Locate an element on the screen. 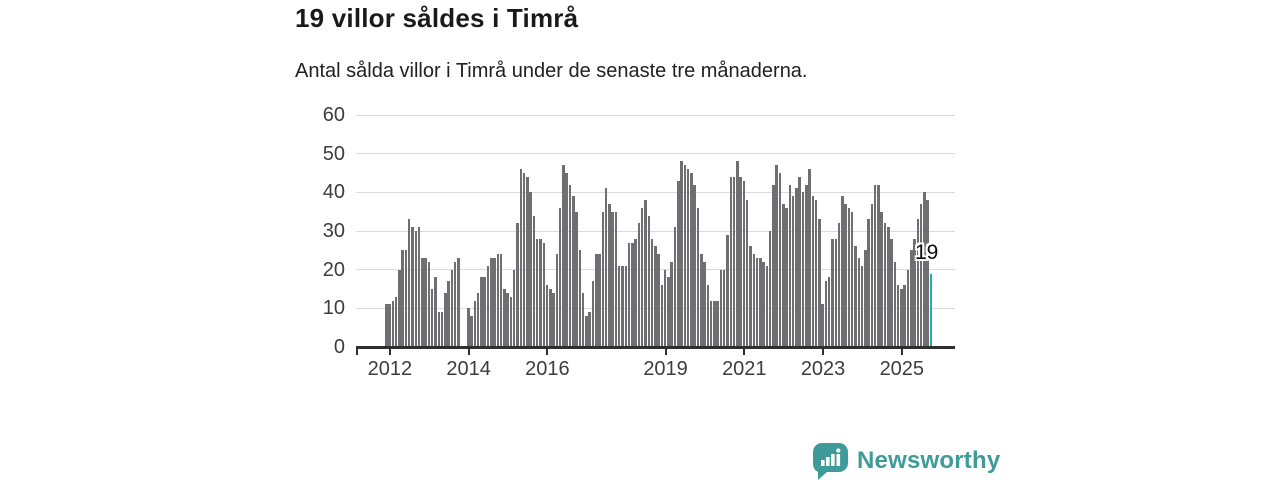 The image size is (1280, 480). newsworthy-logo-link: Newsworthy is located at coordinates (906, 461).